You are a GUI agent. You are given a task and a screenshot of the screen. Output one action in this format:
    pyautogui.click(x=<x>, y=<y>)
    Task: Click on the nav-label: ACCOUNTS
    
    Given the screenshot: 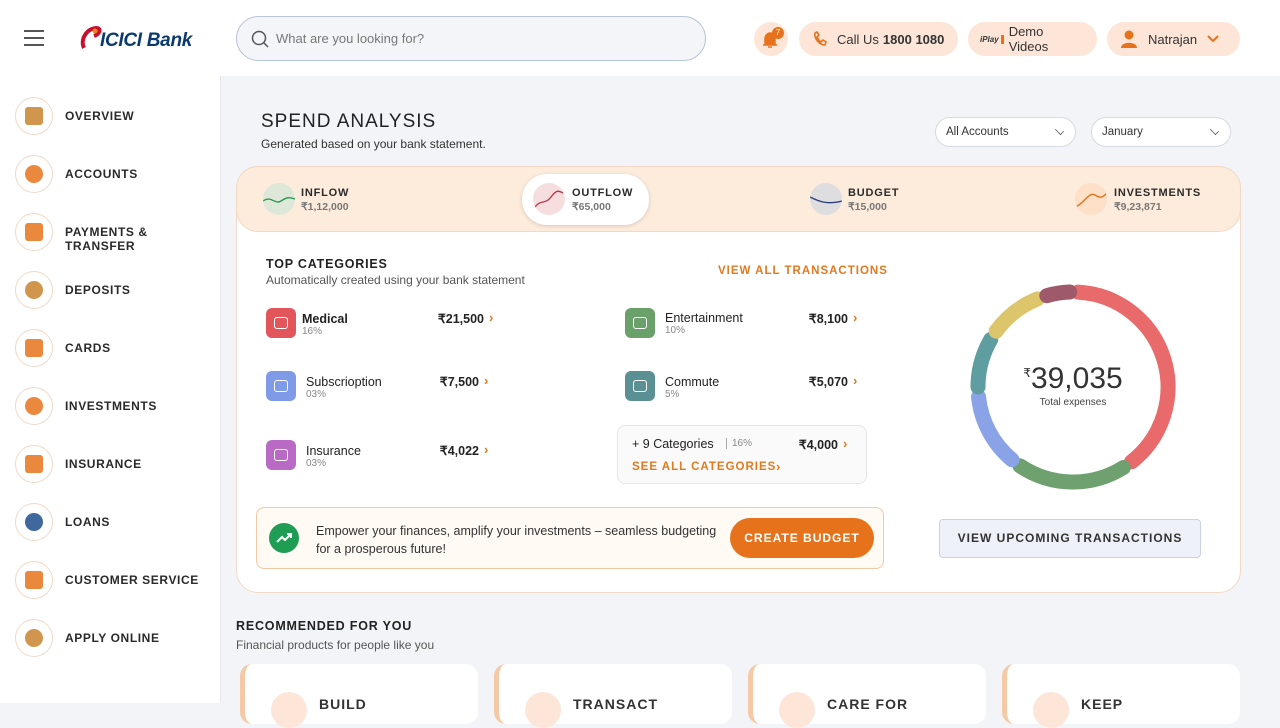 What is the action you would take?
    pyautogui.click(x=101, y=174)
    